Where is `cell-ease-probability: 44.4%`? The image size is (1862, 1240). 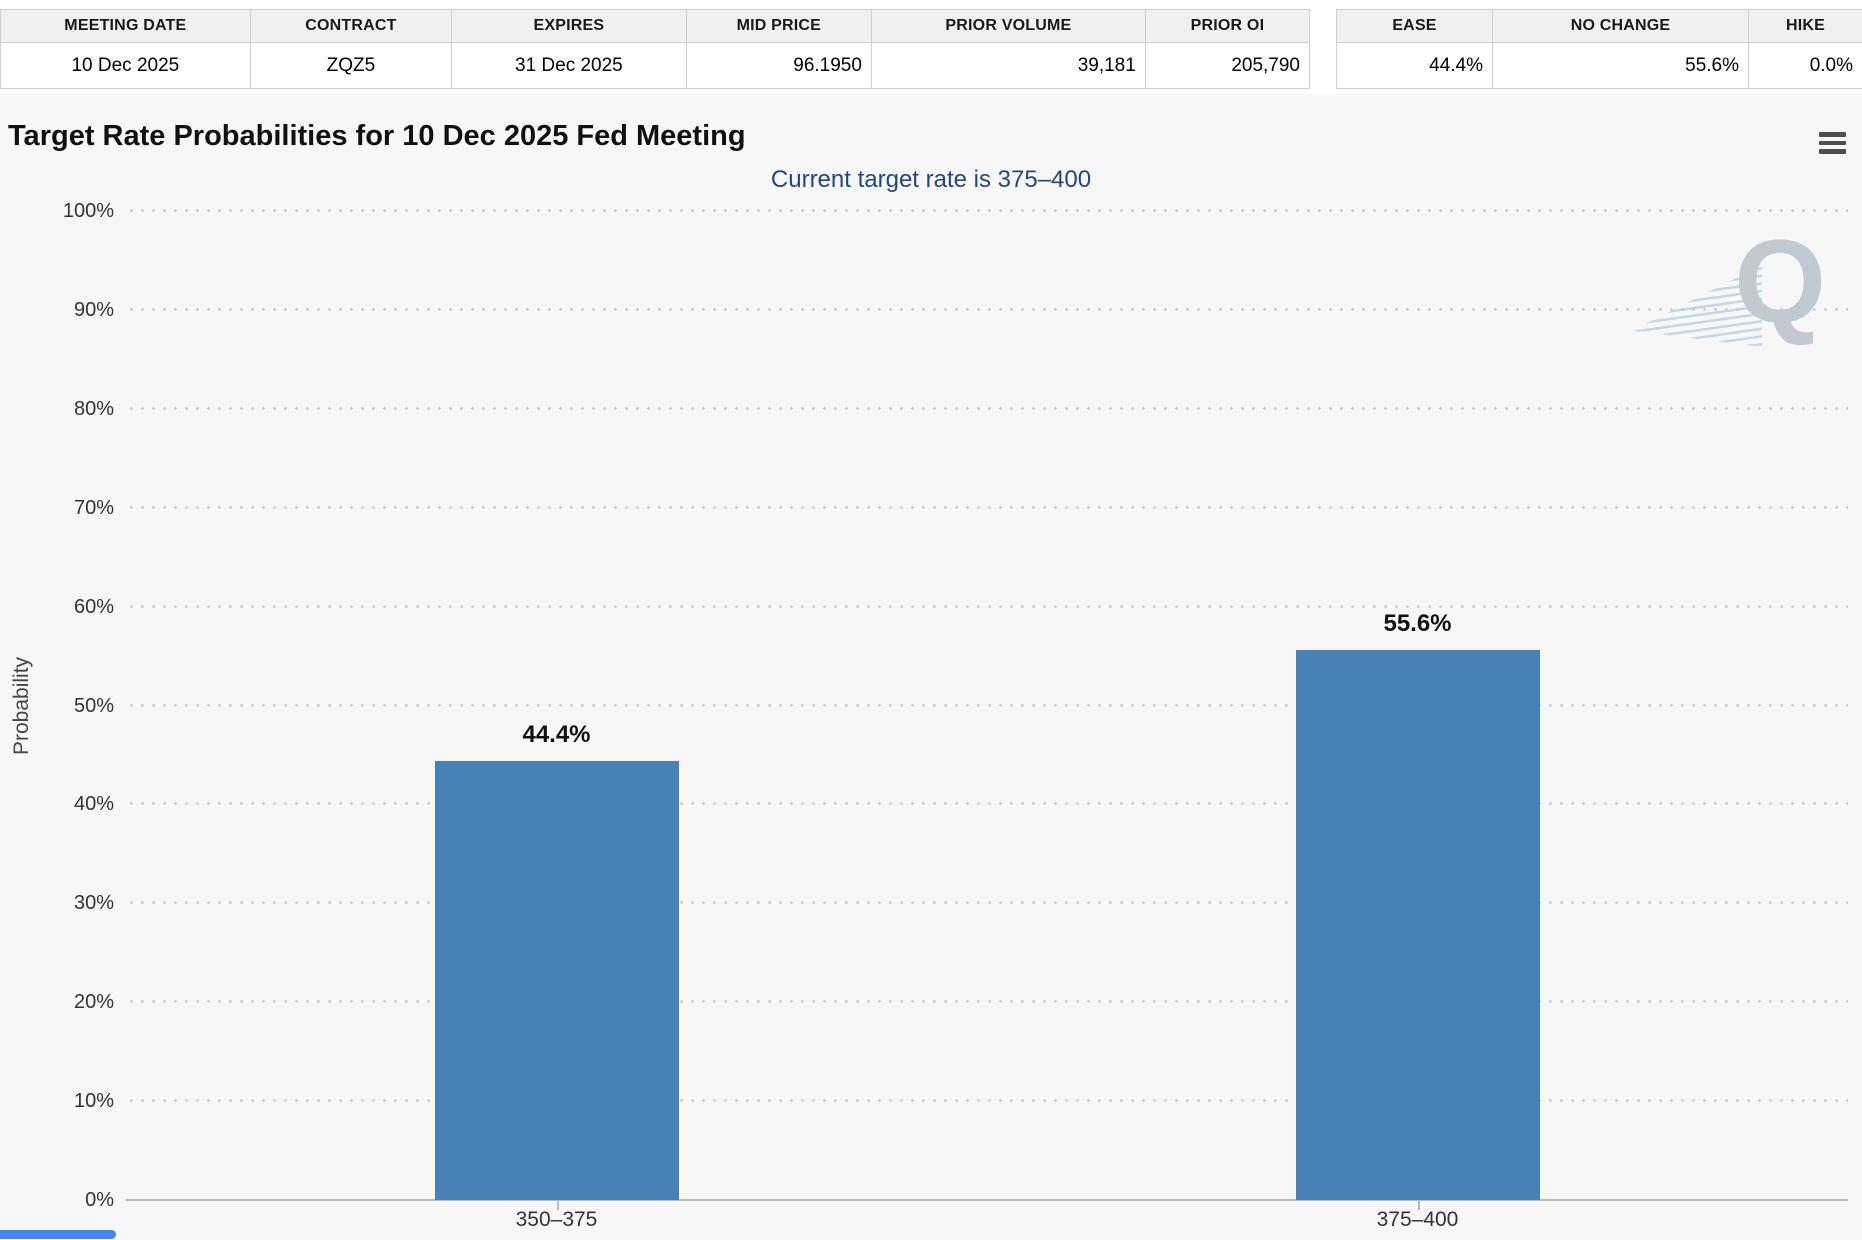
cell-ease-probability: 44.4% is located at coordinates (1414, 65).